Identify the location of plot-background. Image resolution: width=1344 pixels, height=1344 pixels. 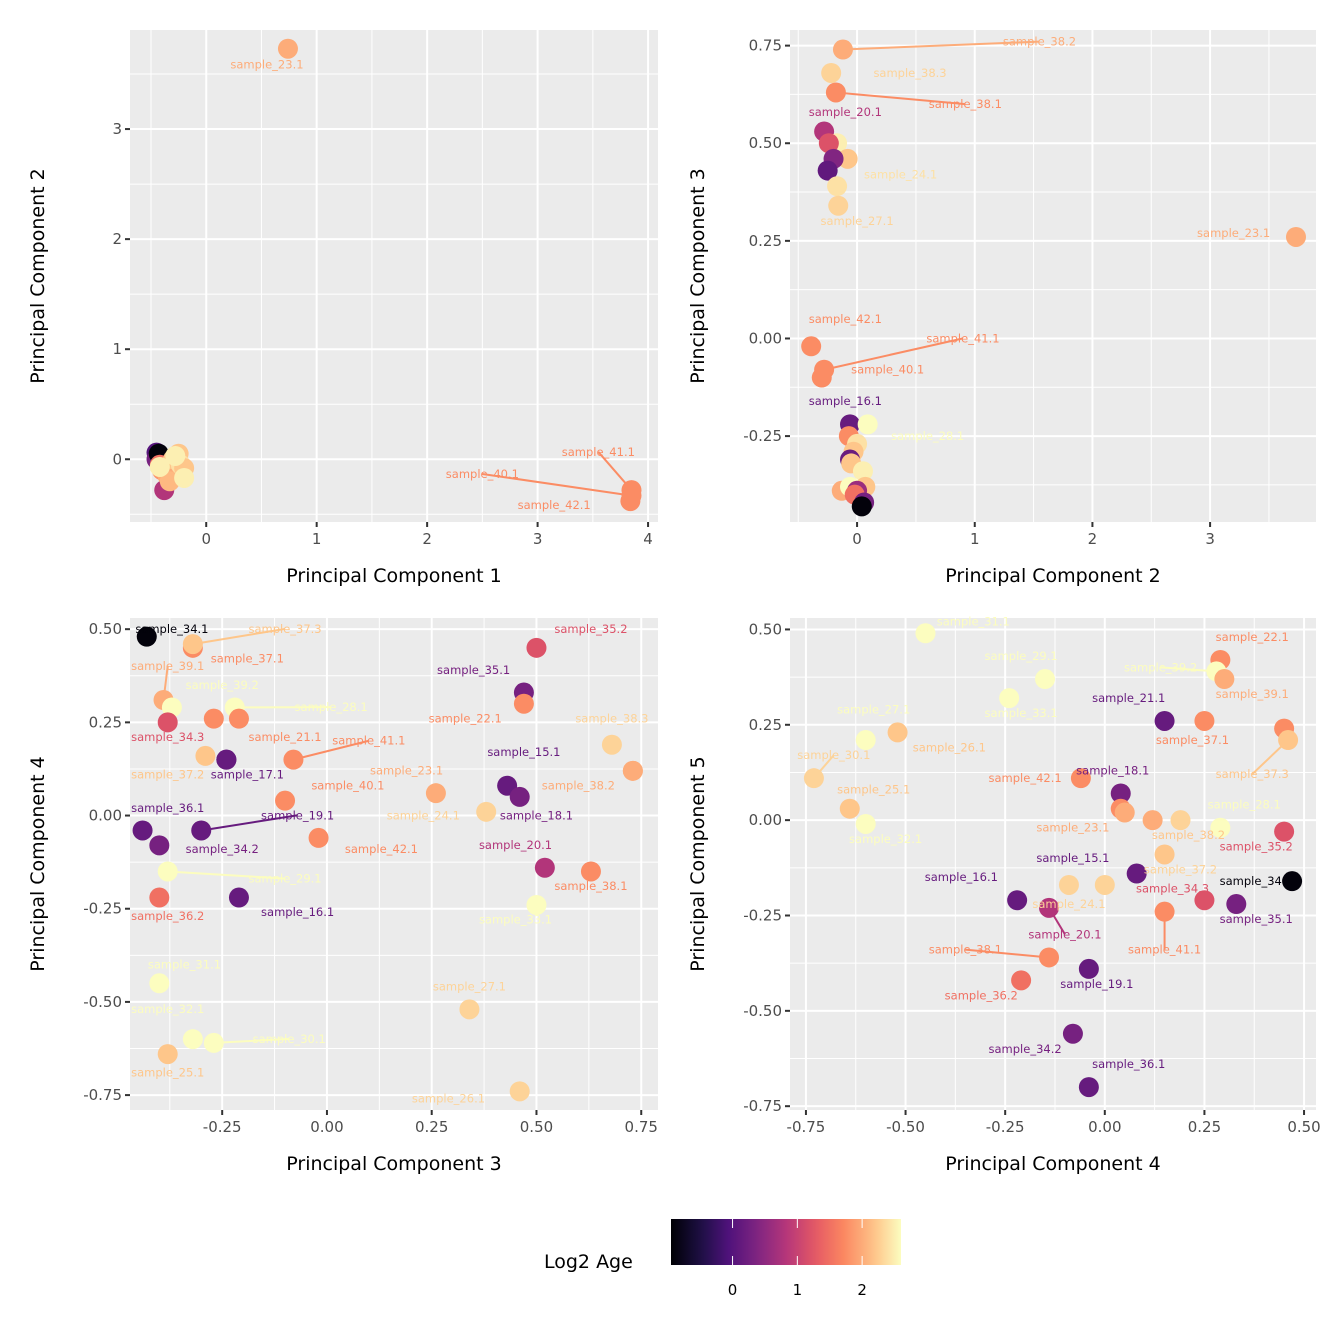
(394, 864).